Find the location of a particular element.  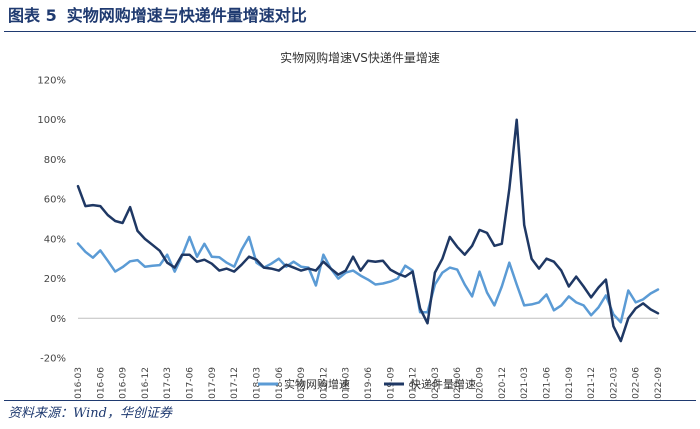

x-tick-label: 2016-09 is located at coordinates (124, 383).